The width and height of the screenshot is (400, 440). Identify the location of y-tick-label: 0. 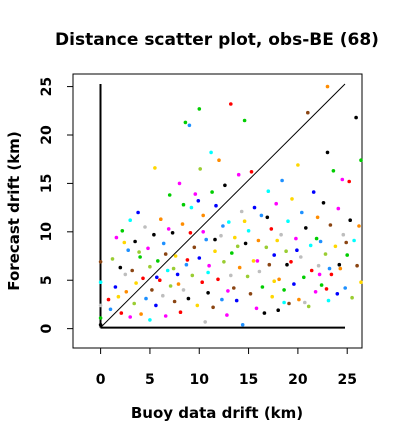
(47, 328).